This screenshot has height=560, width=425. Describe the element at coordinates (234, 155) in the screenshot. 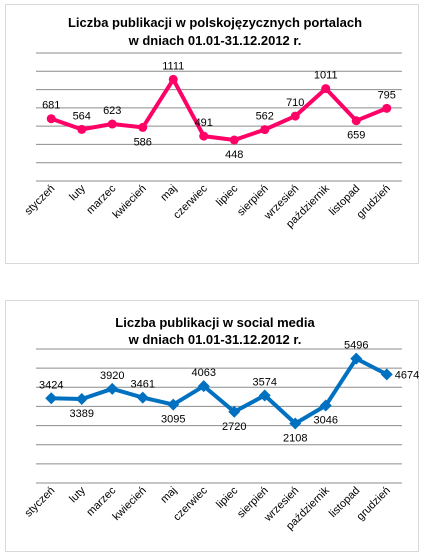

I see `data-label: 448` at that location.